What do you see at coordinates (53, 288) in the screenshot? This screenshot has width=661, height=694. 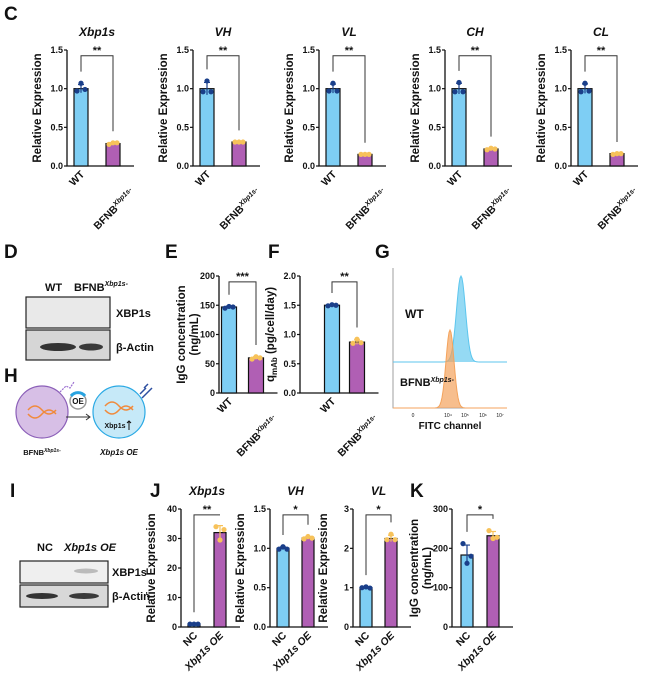 I see `lane-label-wt: WT` at bounding box center [53, 288].